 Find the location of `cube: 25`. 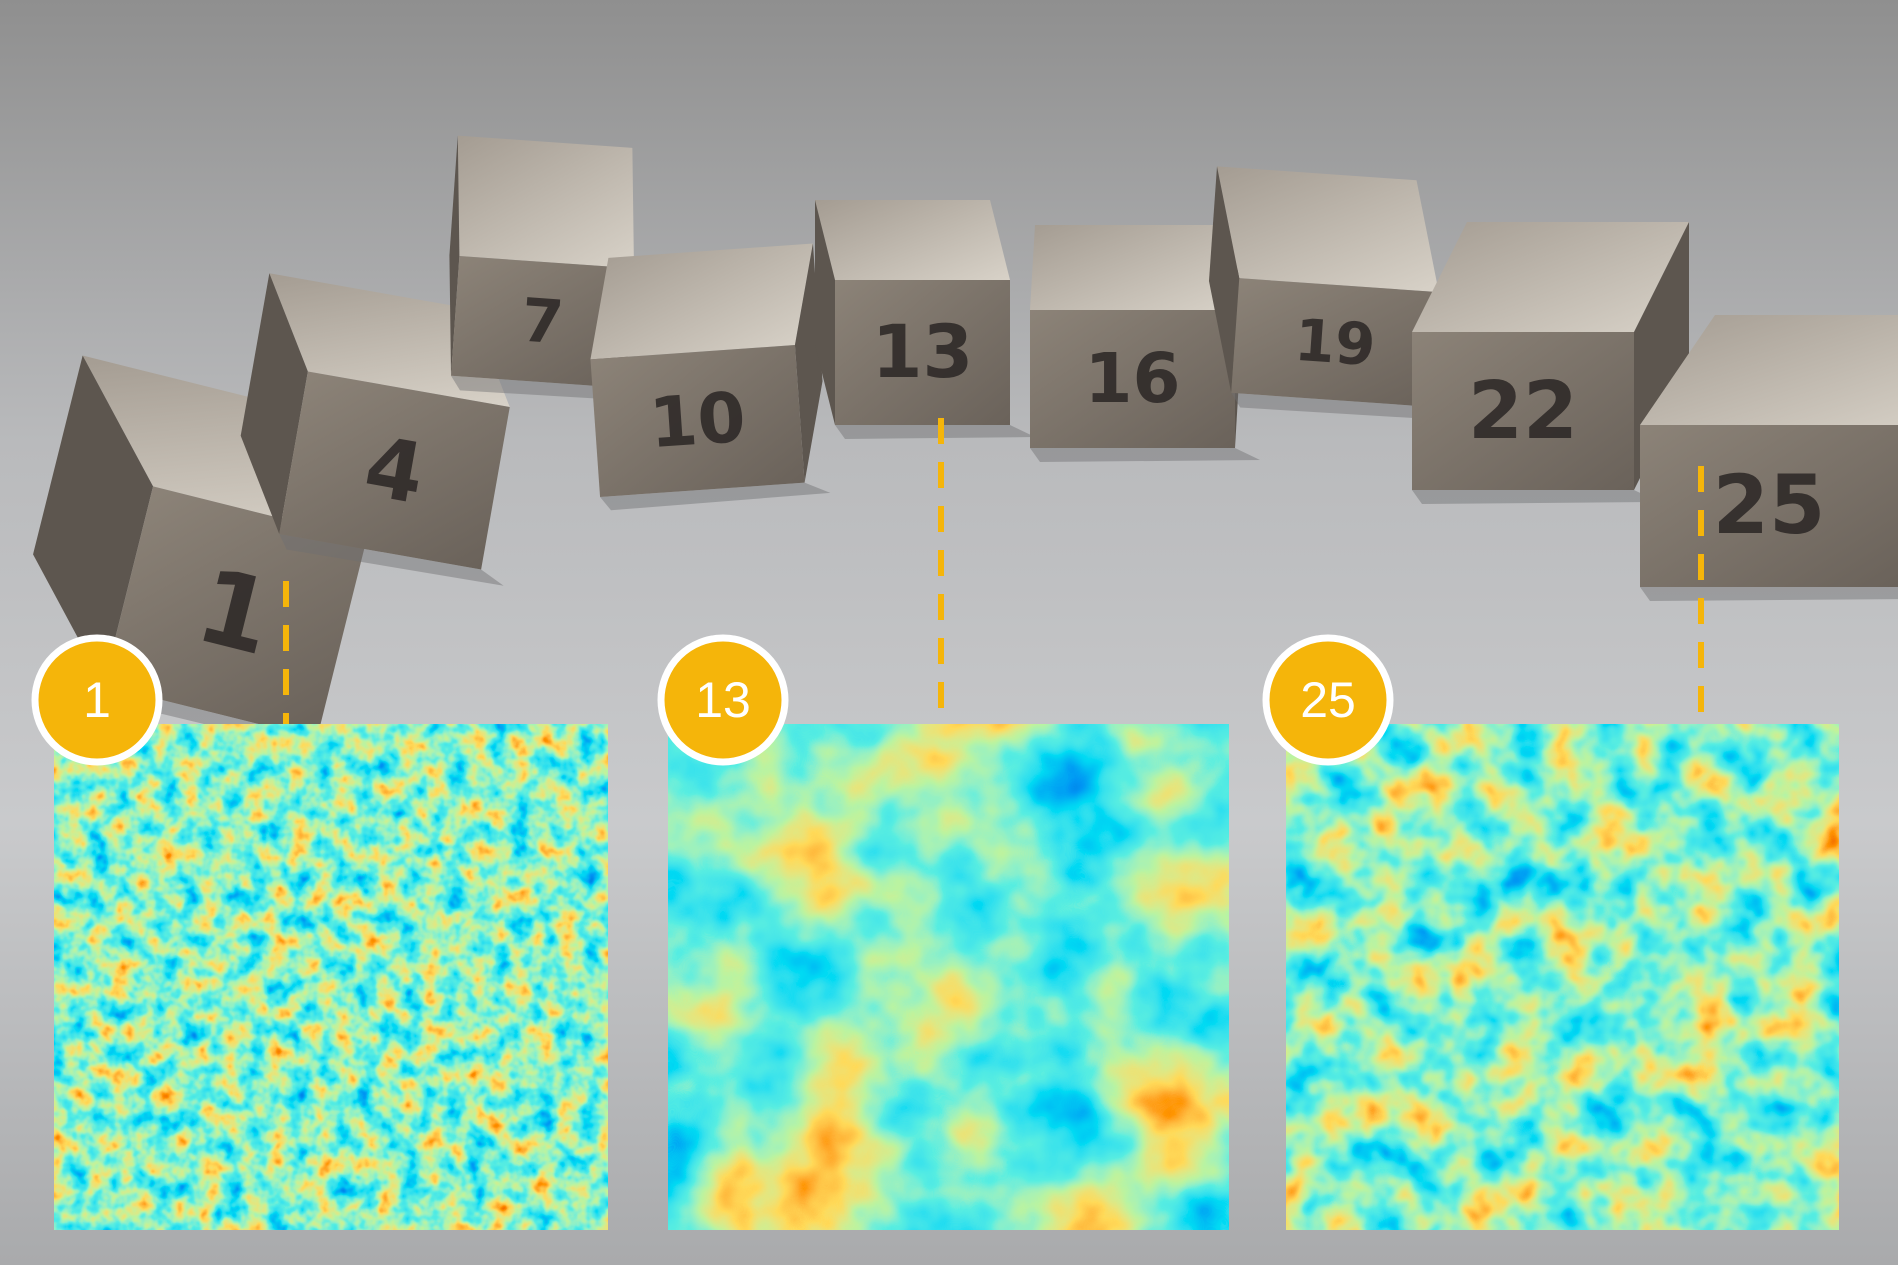

cube: 25 is located at coordinates (1769, 458).